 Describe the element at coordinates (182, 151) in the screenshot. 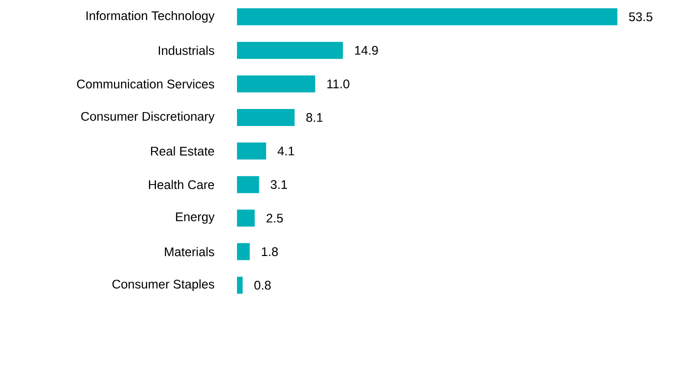

I see `y-tick-label: Real Estate` at that location.